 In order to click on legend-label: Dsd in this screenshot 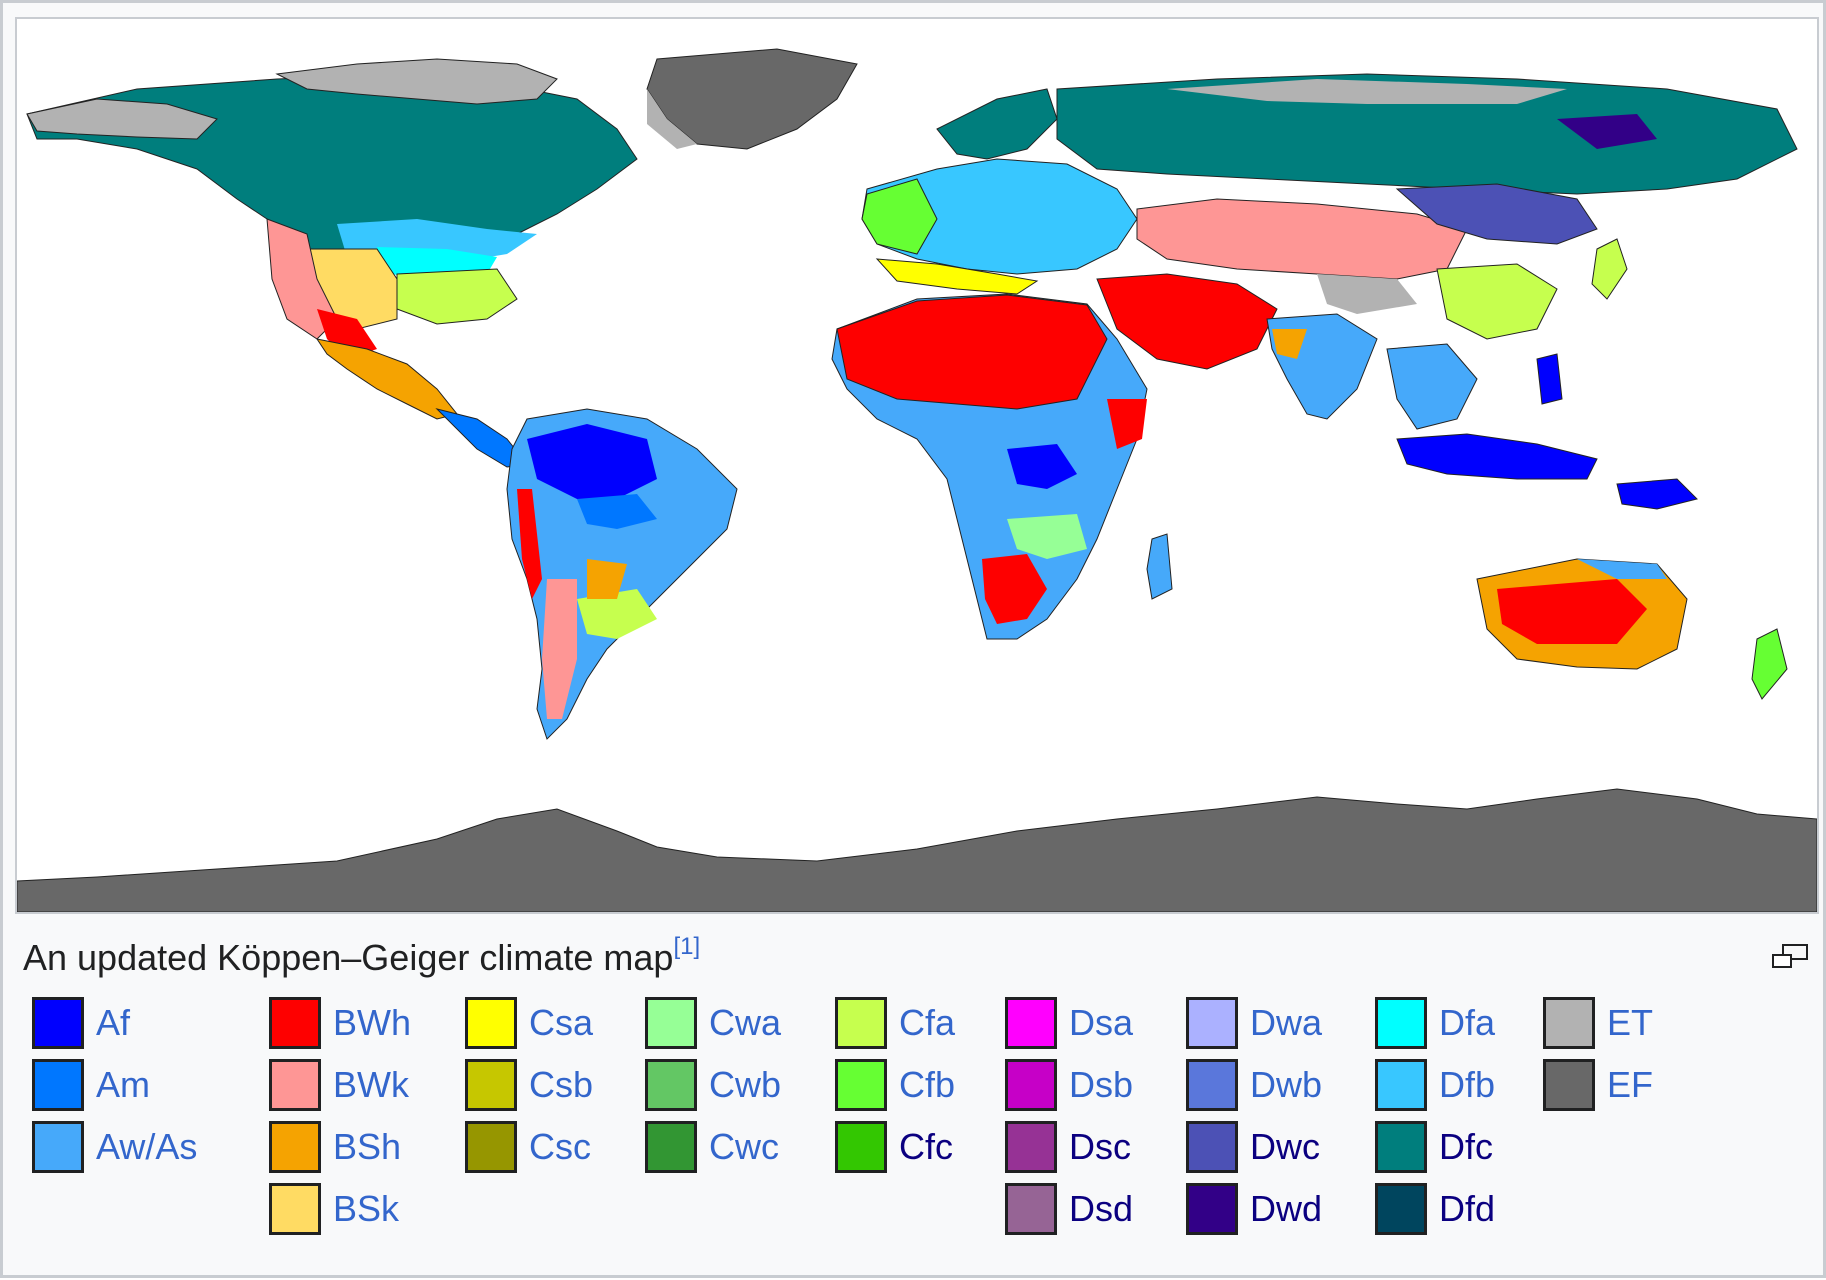, I will do `click(1101, 1208)`.